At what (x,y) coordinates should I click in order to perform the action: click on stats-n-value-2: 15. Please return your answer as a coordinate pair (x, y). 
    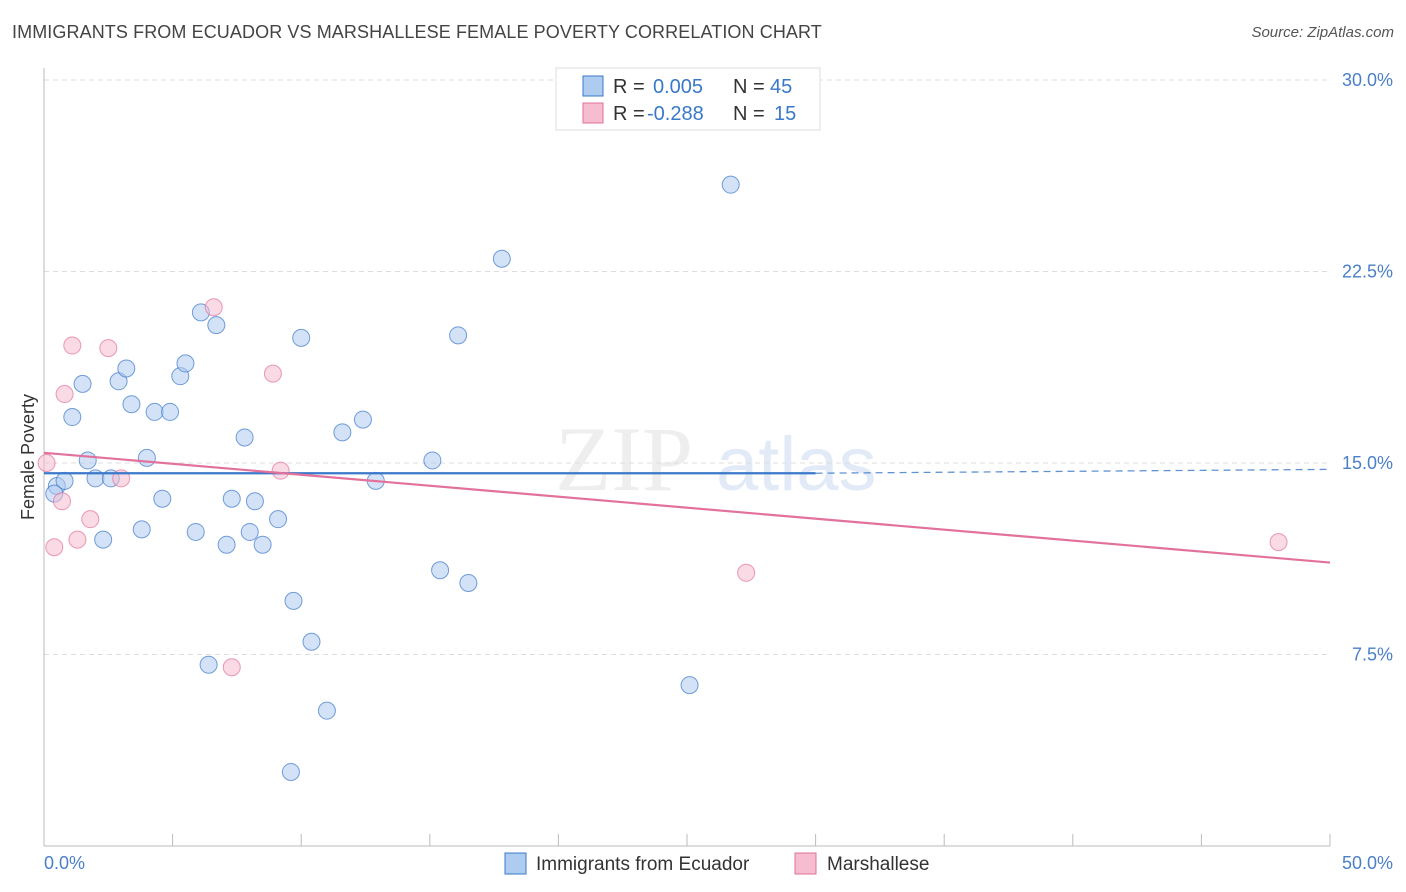
    Looking at the image, I should click on (785, 114).